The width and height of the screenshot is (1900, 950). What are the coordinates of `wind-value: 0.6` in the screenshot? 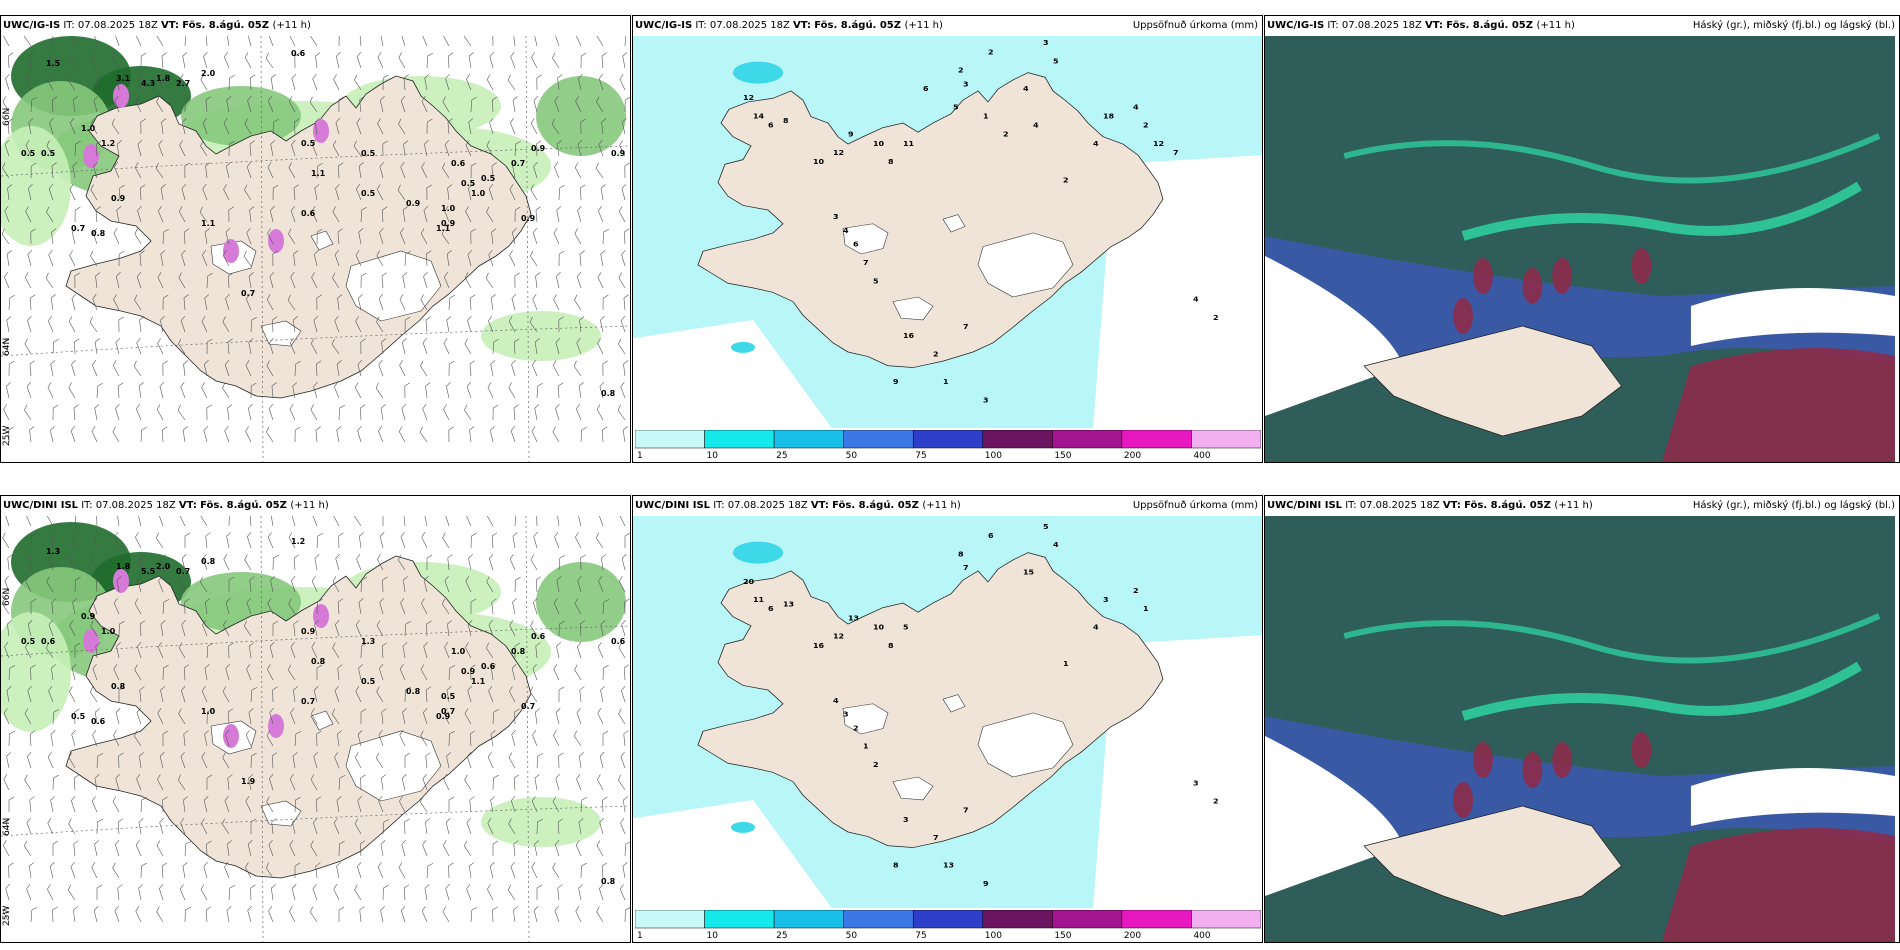 It's located at (618, 641).